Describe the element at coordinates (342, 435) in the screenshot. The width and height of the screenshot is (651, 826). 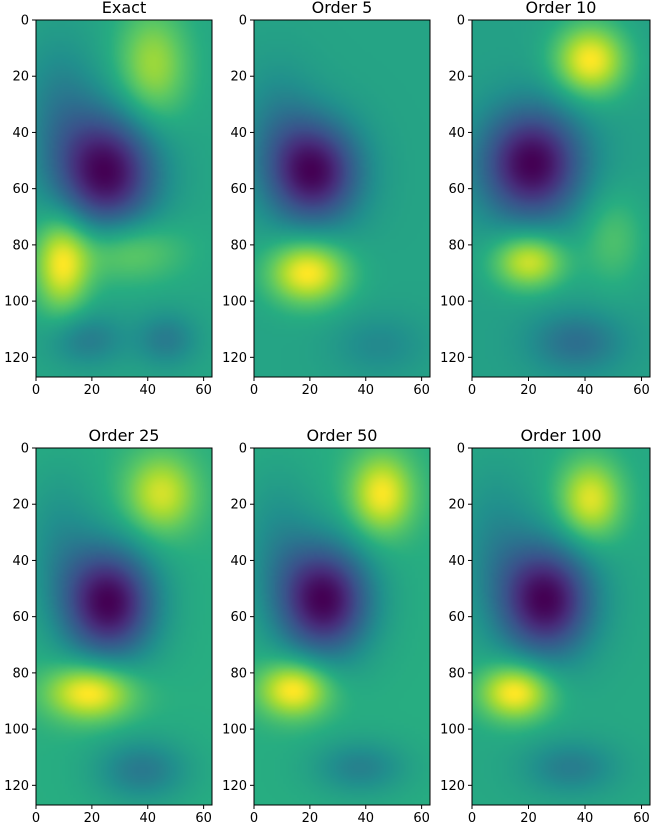
I see `panel-title: Order 50` at that location.